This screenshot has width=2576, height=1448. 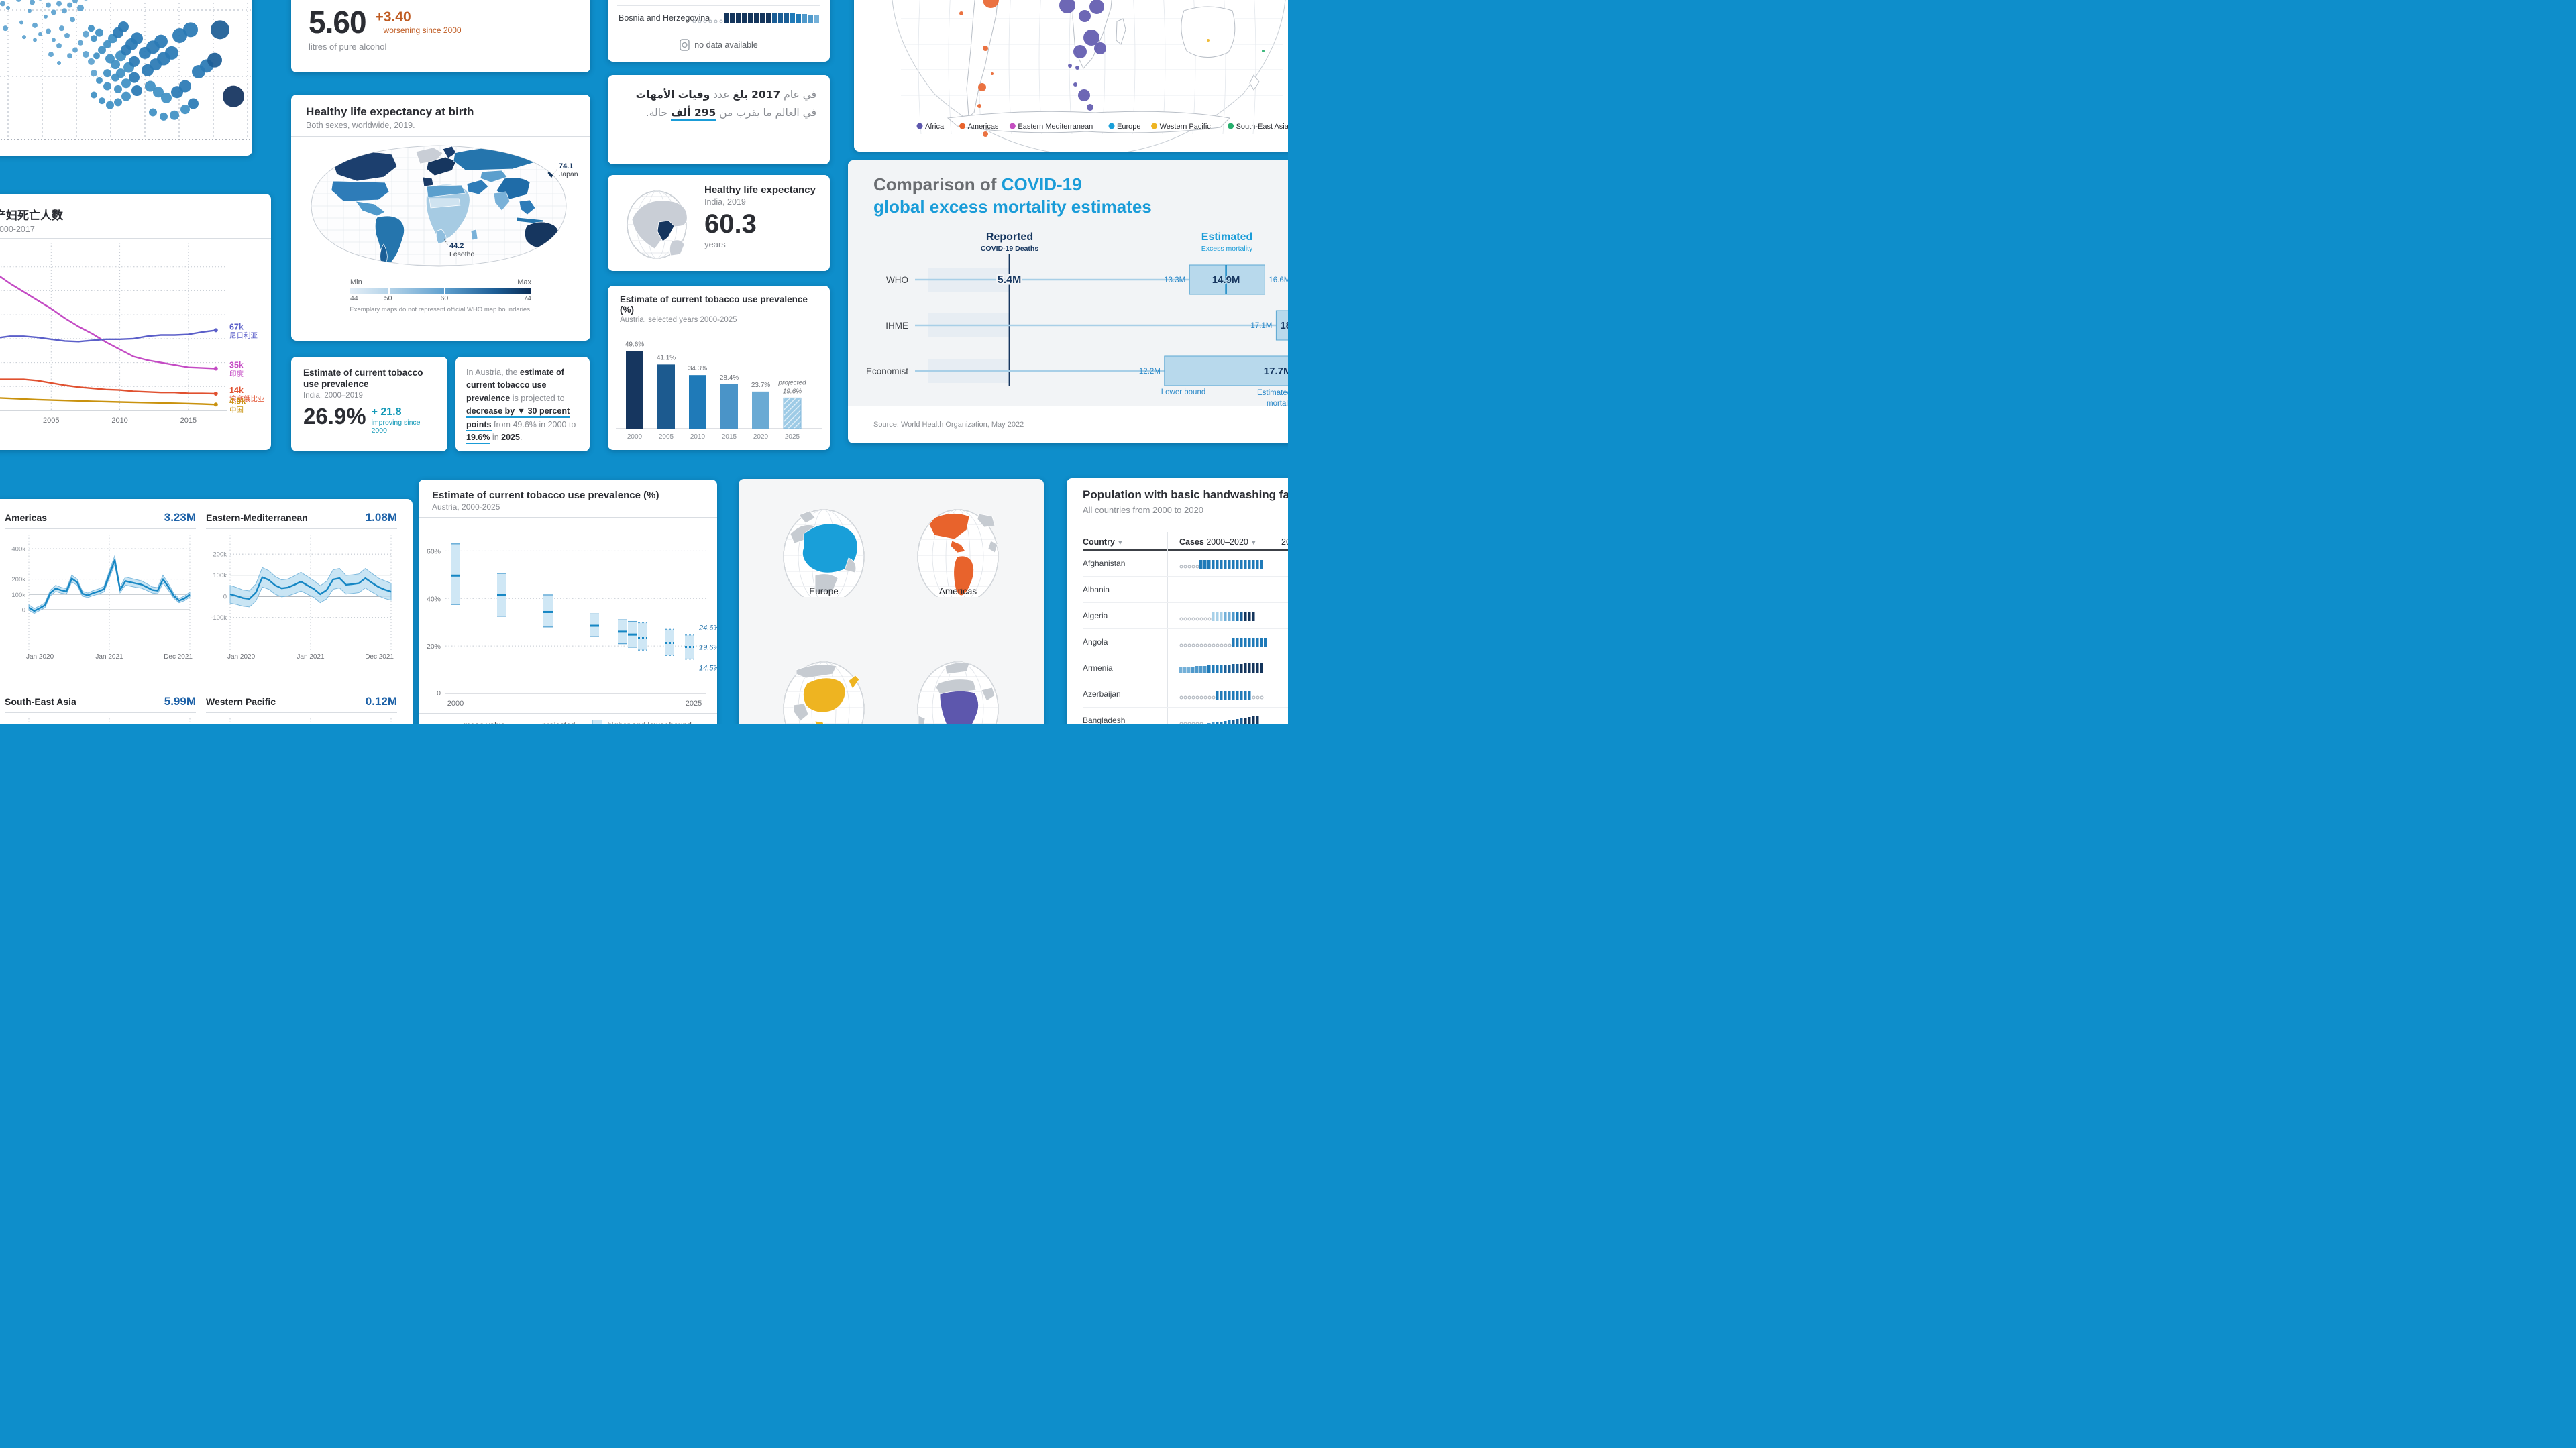 What do you see at coordinates (40, 657) in the screenshot?
I see `svg-text: Jan 2020` at bounding box center [40, 657].